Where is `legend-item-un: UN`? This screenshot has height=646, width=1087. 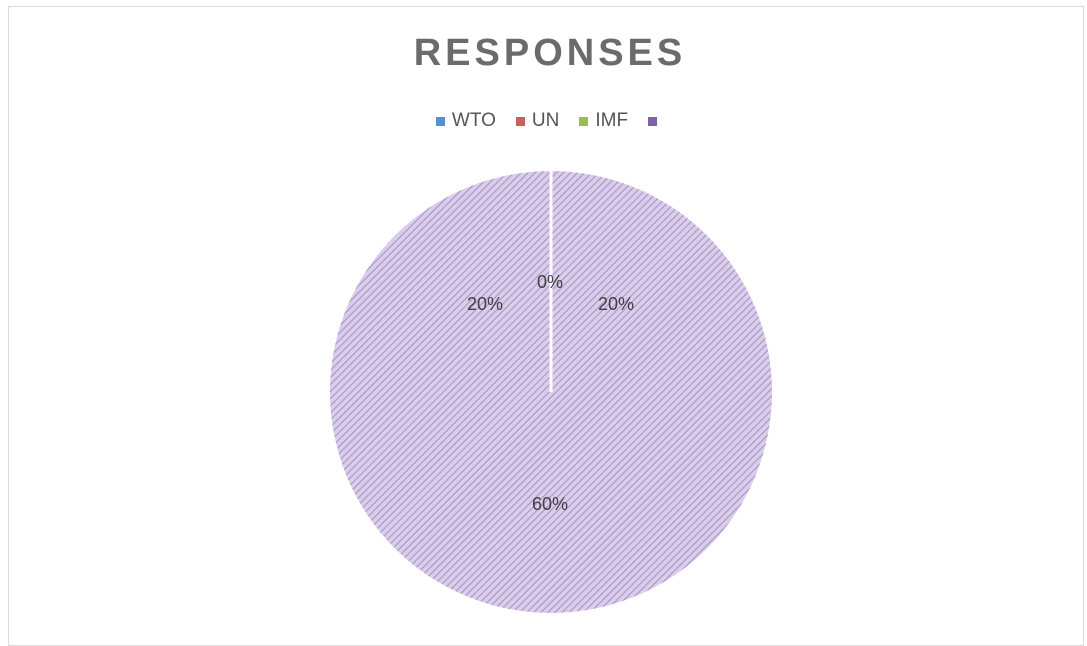 legend-item-un: UN is located at coordinates (537, 121).